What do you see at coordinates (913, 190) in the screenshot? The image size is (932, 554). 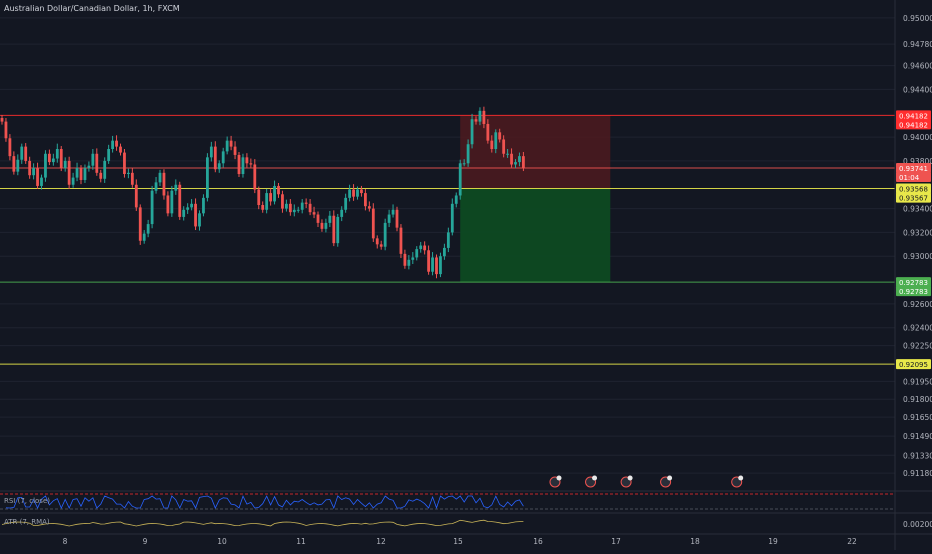 I see `price-label-text: 0.93568` at bounding box center [913, 190].